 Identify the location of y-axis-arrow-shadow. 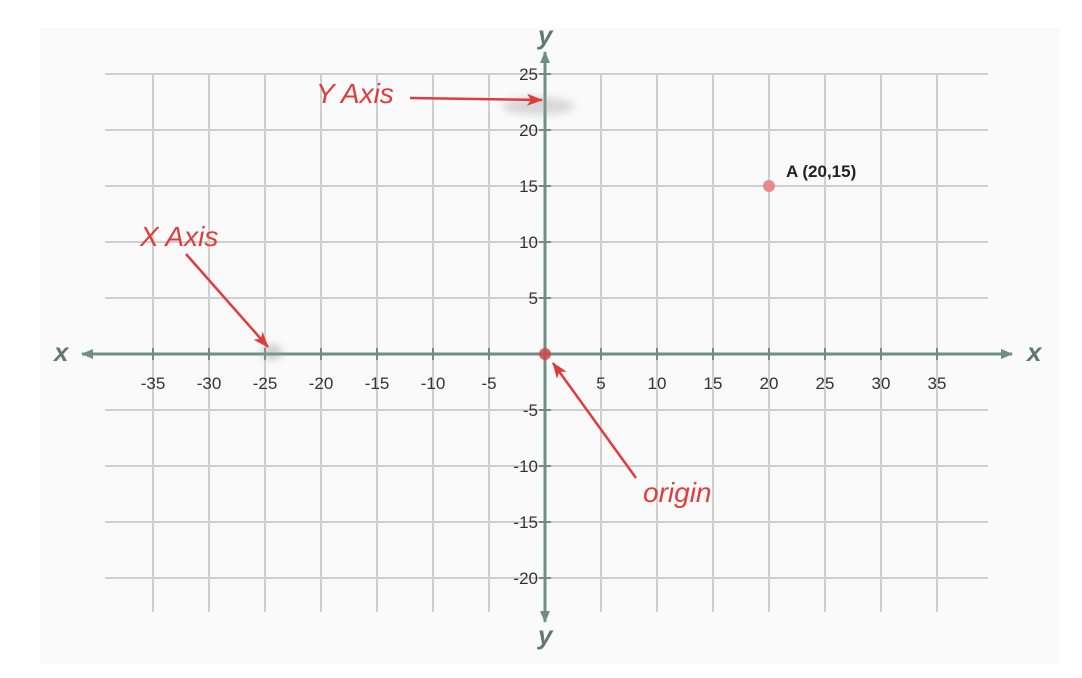
(538, 106).